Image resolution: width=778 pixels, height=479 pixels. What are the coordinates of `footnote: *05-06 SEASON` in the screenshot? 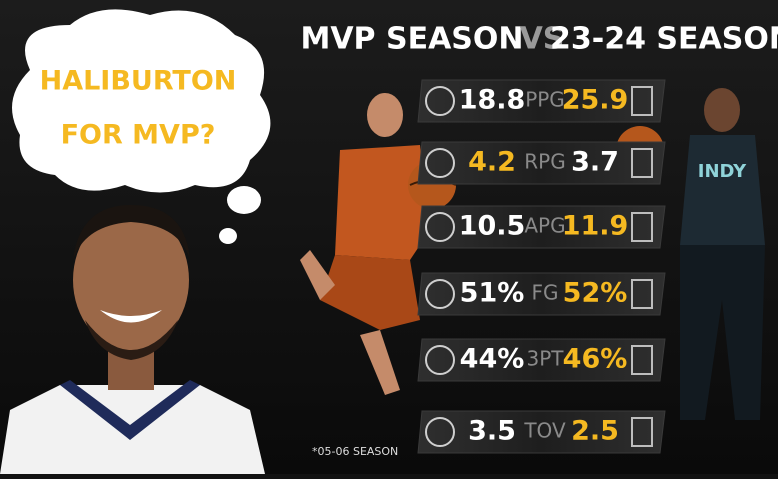 It's located at (355, 451).